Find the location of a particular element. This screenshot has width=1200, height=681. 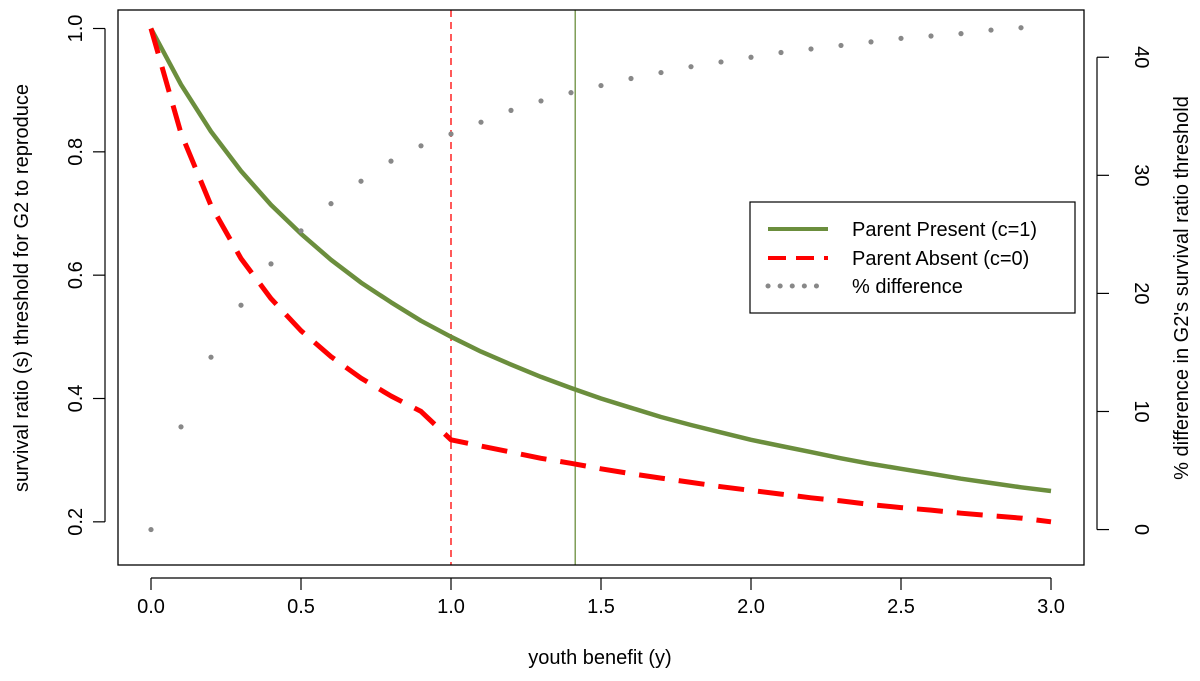

y-tick-label: 0.4 is located at coordinates (76, 399).